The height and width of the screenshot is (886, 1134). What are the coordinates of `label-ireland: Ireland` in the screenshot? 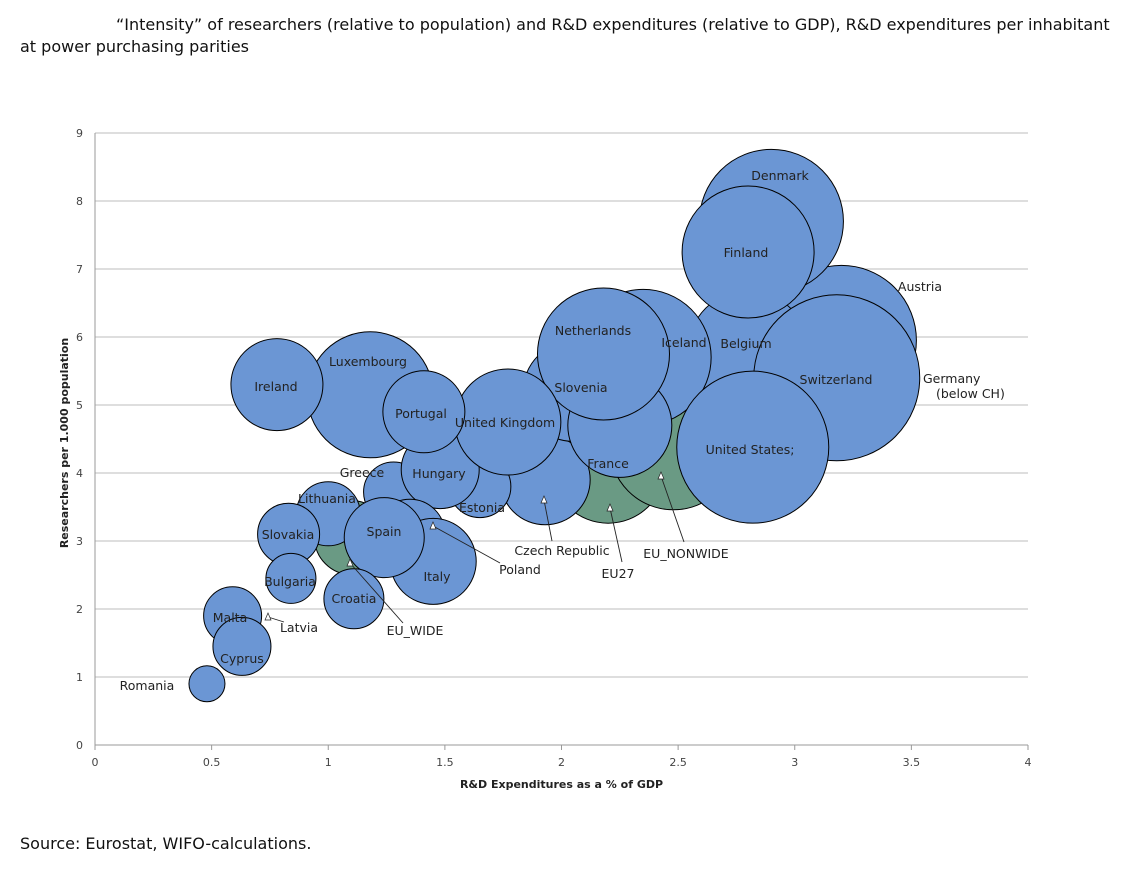 It's located at (275, 386).